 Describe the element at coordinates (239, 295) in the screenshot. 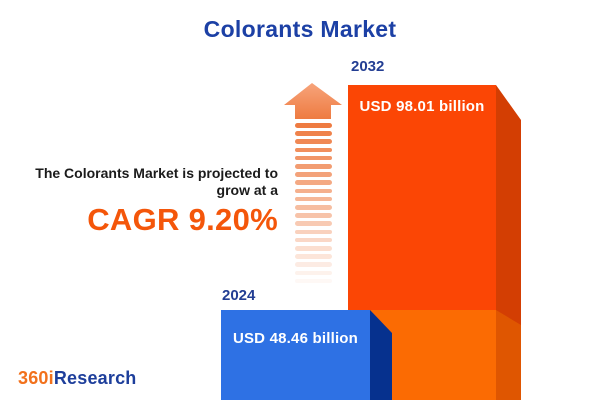

I see `year-label-2024: 2024` at that location.